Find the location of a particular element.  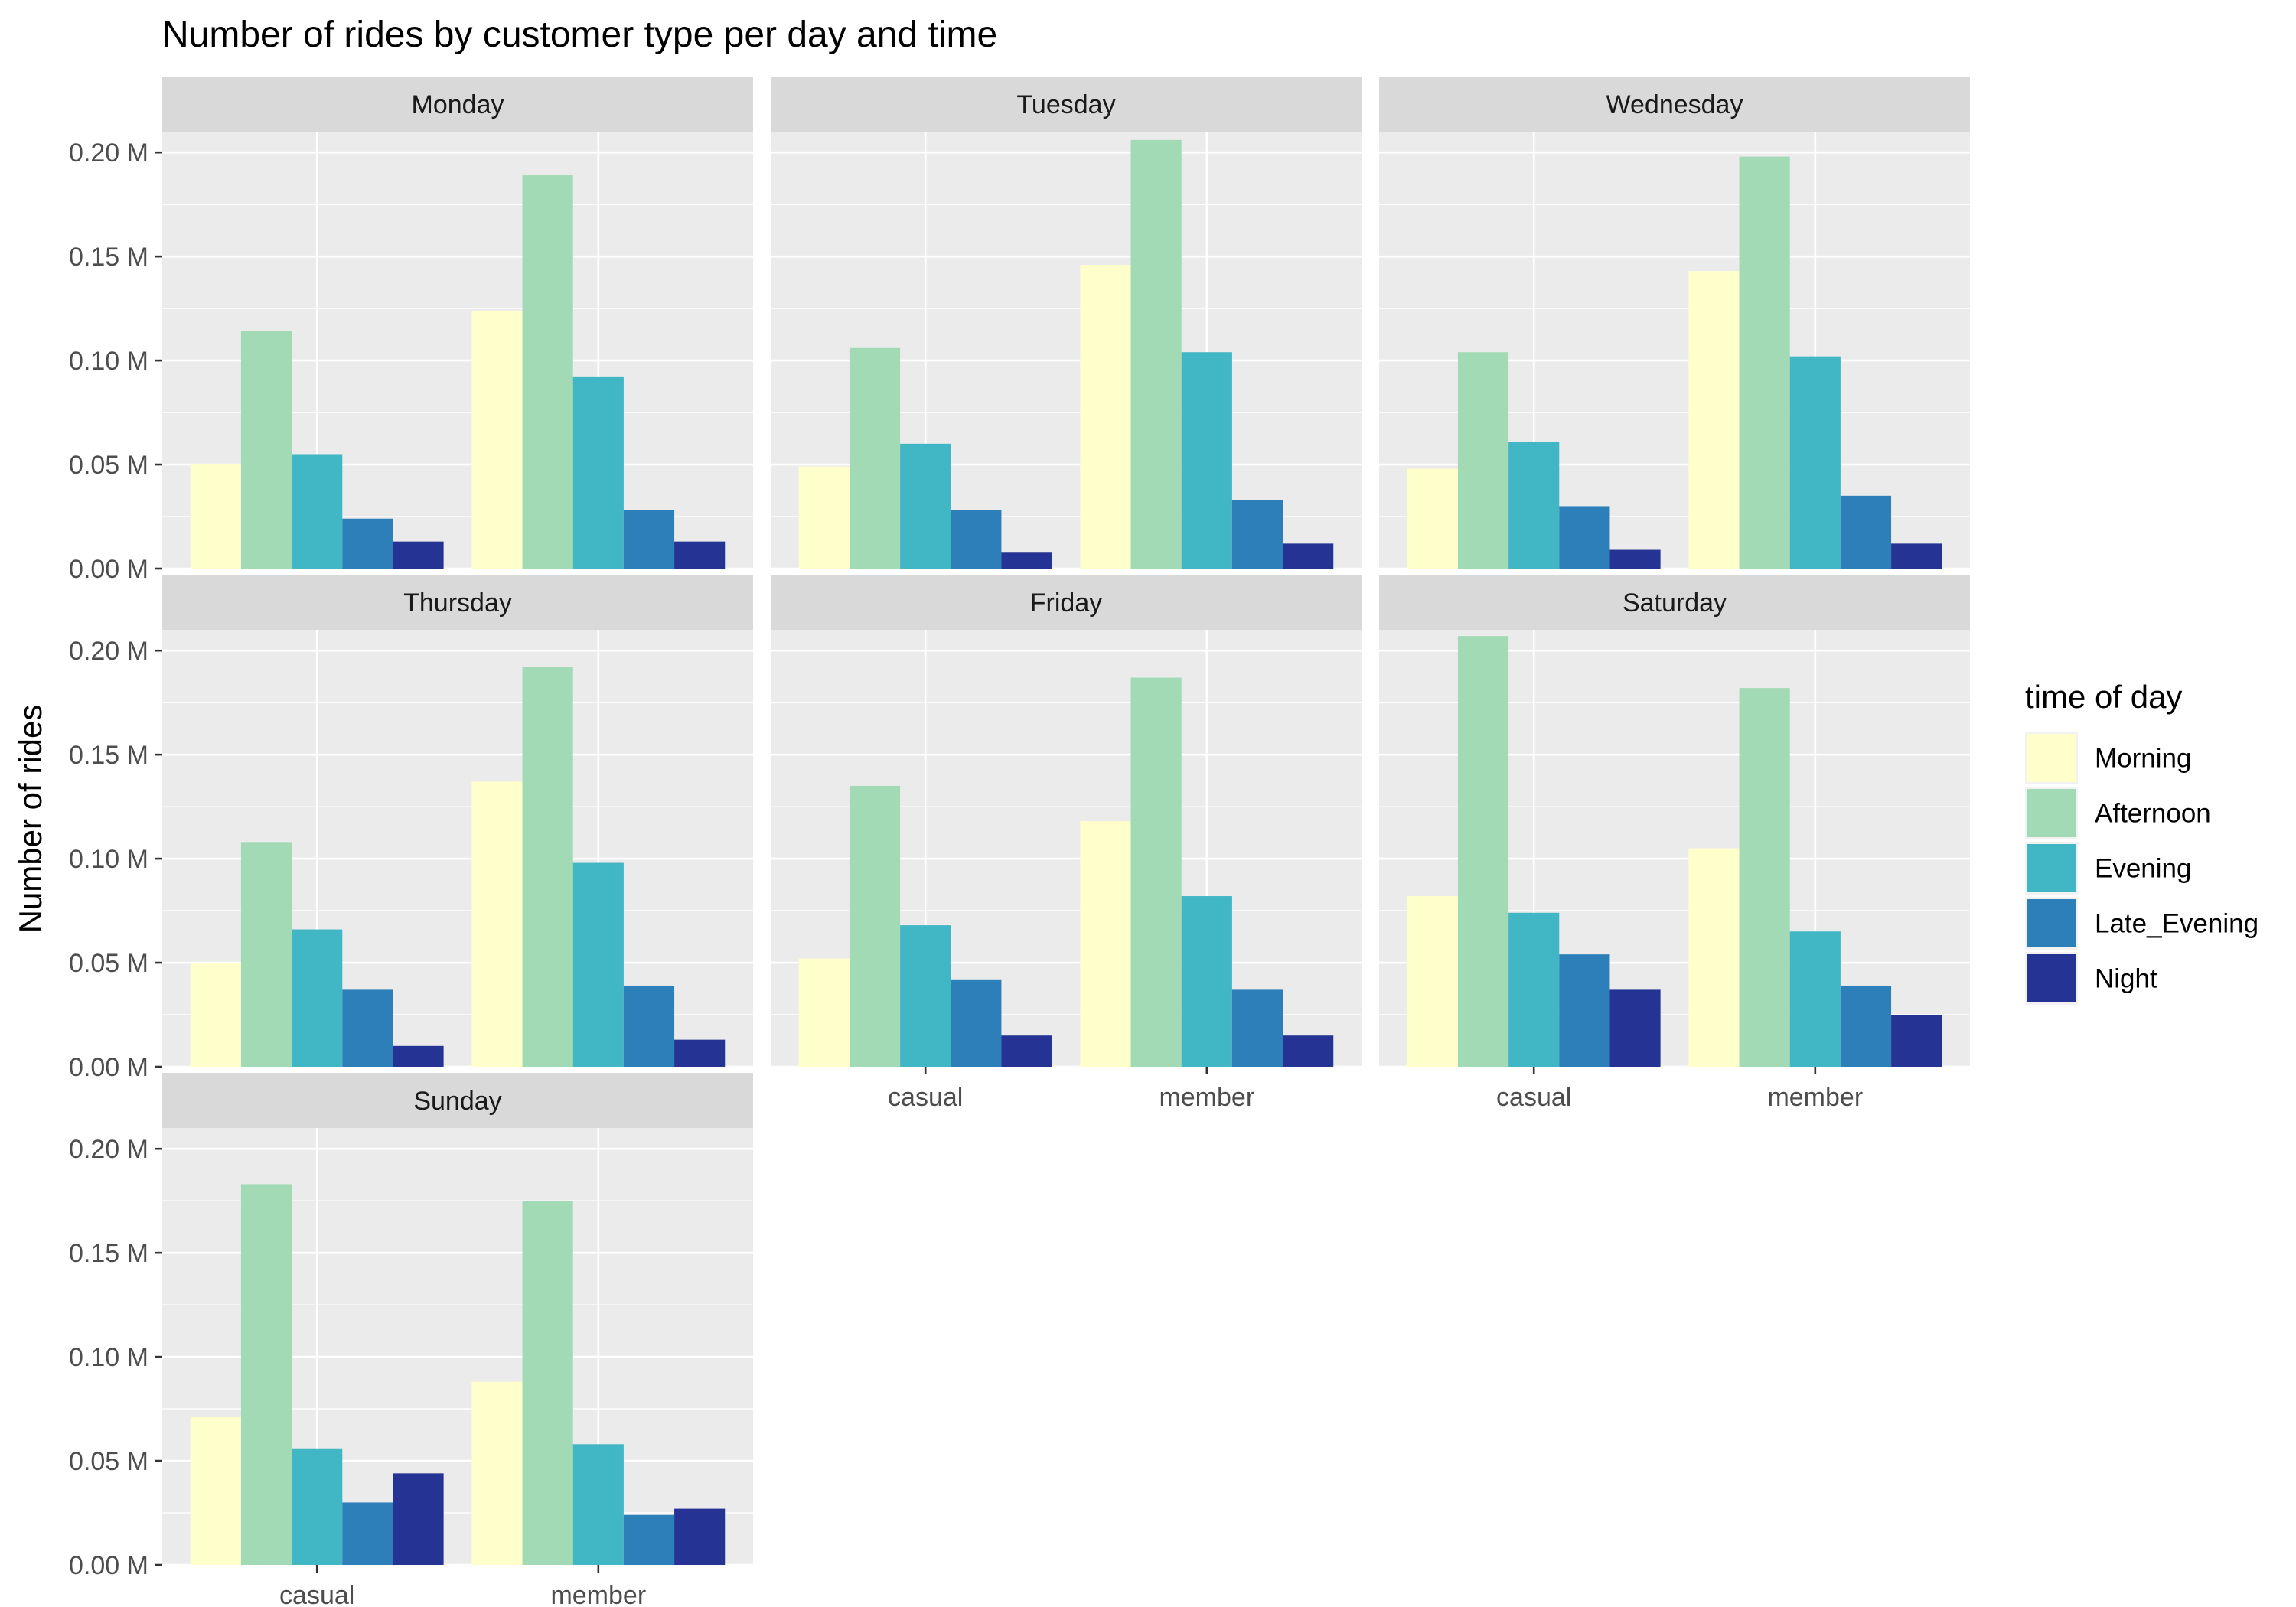

legend-label: Late_Evening is located at coordinates (2176, 924).